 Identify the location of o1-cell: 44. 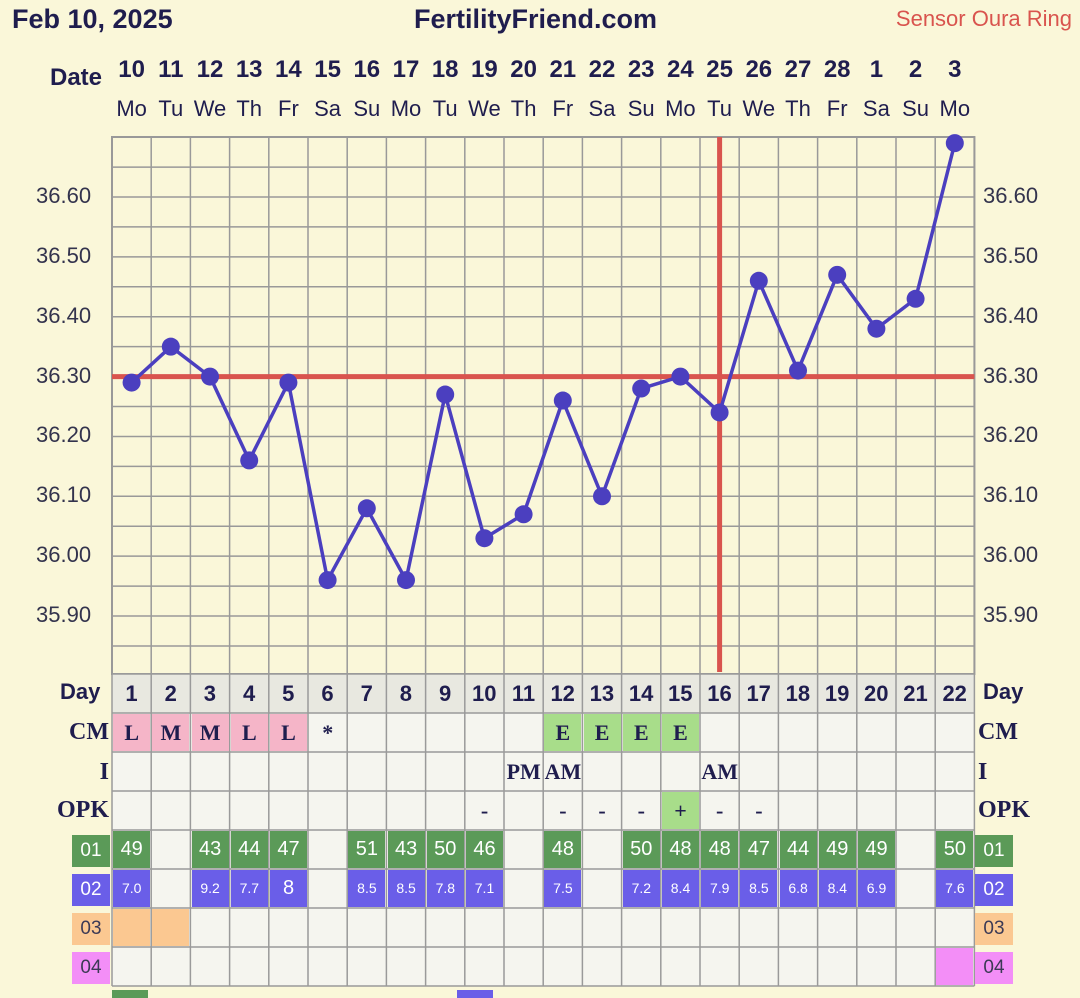
(798, 849).